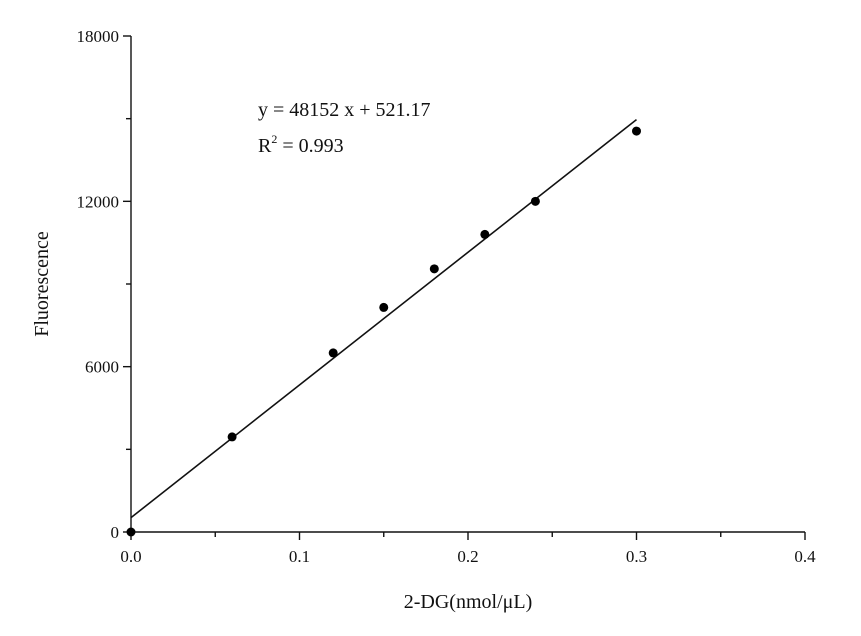 The image size is (861, 636). I want to click on x-axis-ticks: 0.0 0.1 0.2 0.3 0.4, so click(468, 549).